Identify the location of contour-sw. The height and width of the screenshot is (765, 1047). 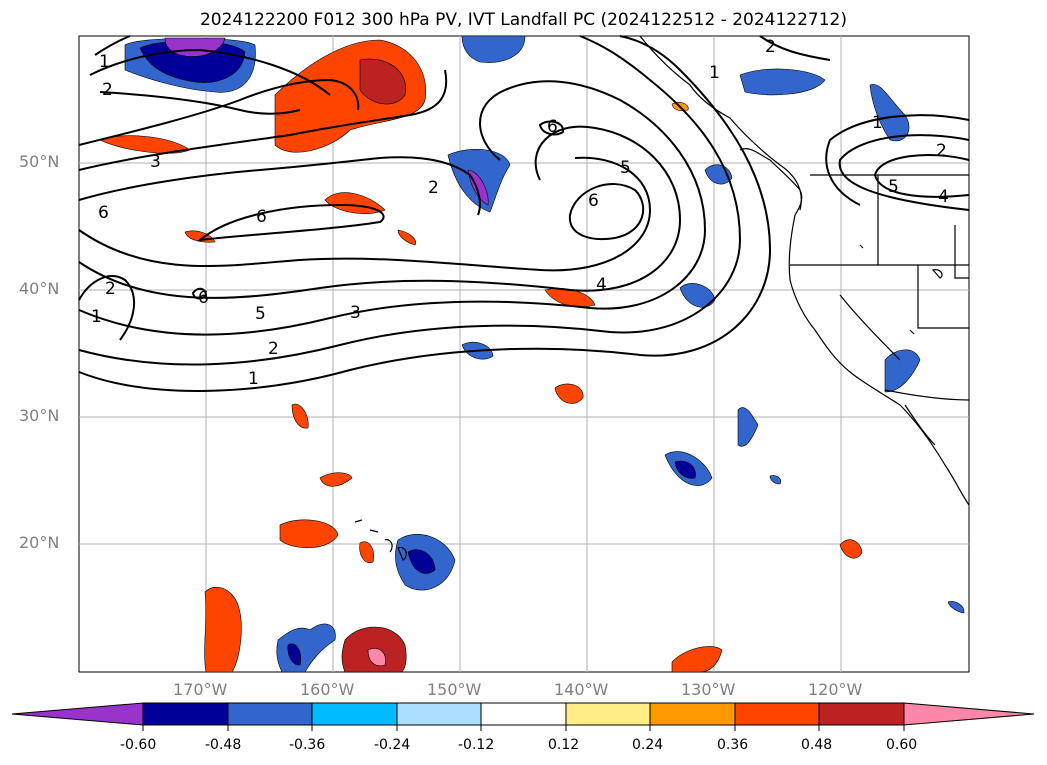
(107, 308).